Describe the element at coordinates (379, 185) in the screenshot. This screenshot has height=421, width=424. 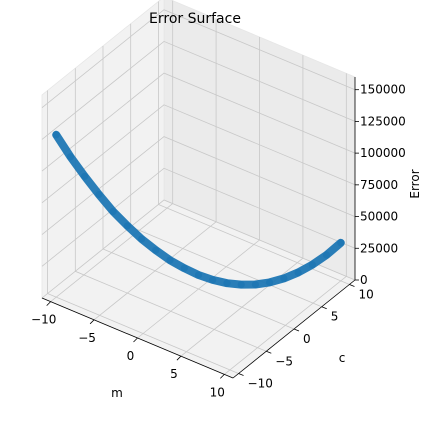
I see `z-tick-label: 75000` at that location.